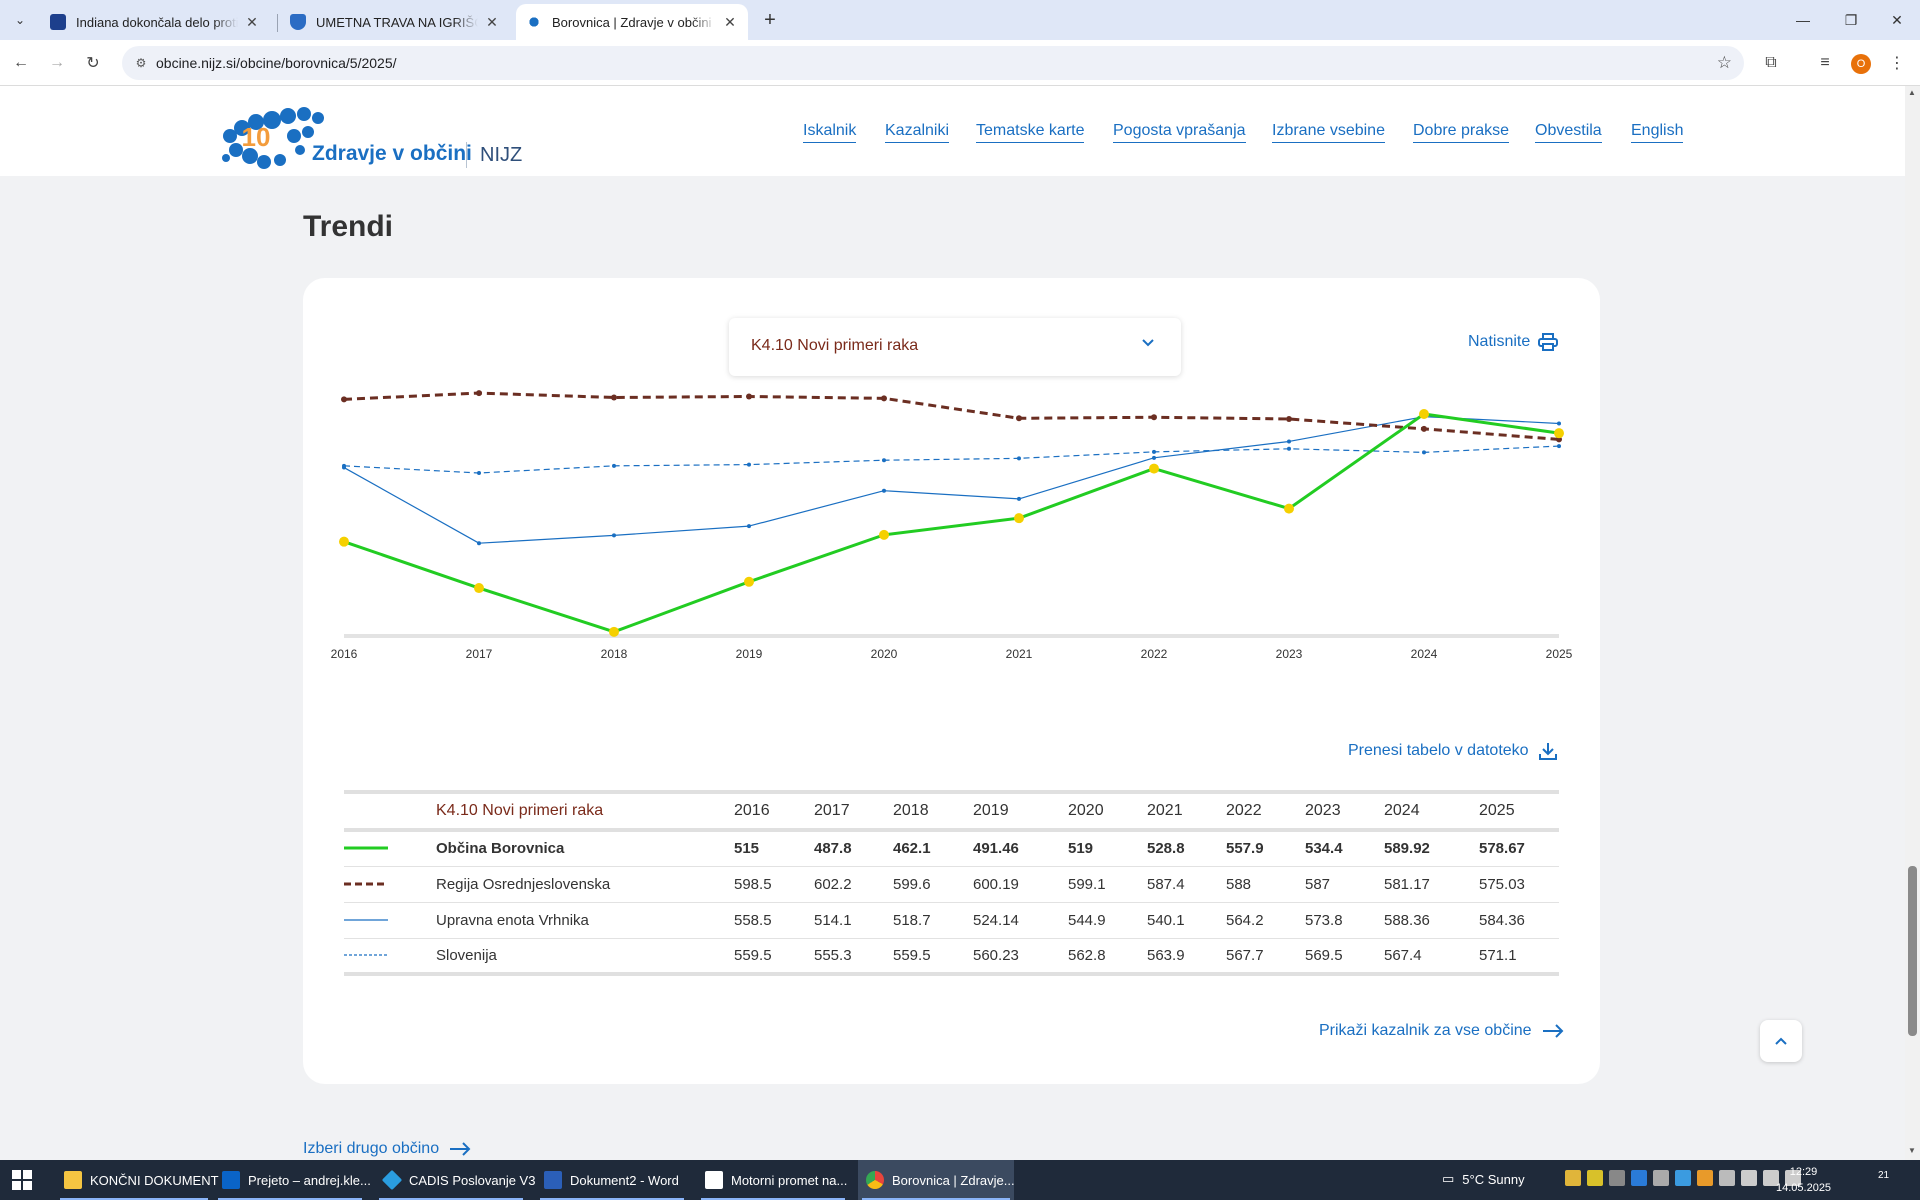  What do you see at coordinates (1861, 64) in the screenshot?
I see `profile-avatar: O` at bounding box center [1861, 64].